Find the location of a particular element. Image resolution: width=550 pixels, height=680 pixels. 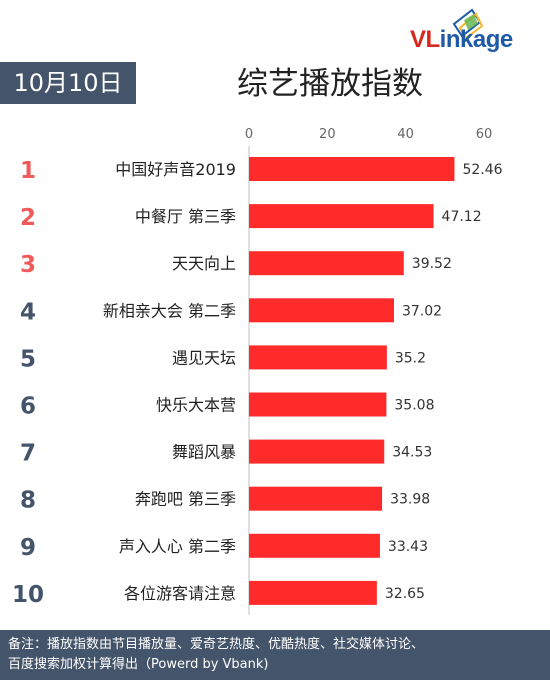

data-label: 35.2 is located at coordinates (410, 358).